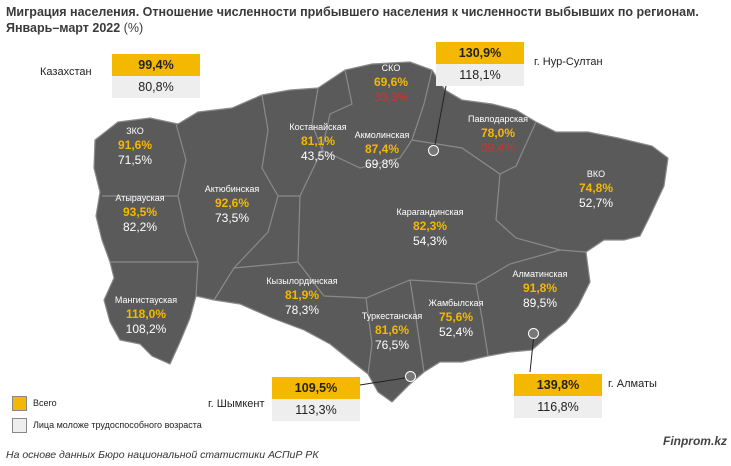 The width and height of the screenshot is (731, 466). I want to click on legend-working-age: Лица моложе трудоспособного возраста, so click(107, 425).